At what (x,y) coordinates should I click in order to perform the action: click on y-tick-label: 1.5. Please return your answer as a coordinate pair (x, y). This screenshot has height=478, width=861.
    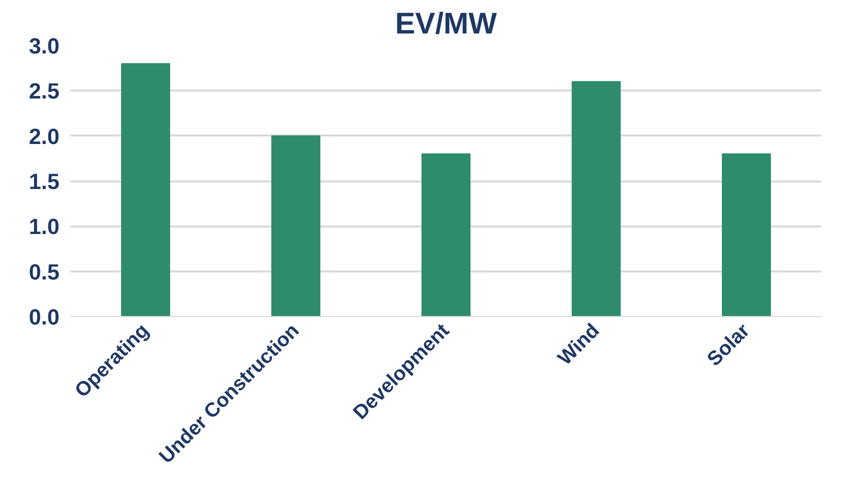
    Looking at the image, I should click on (44, 181).